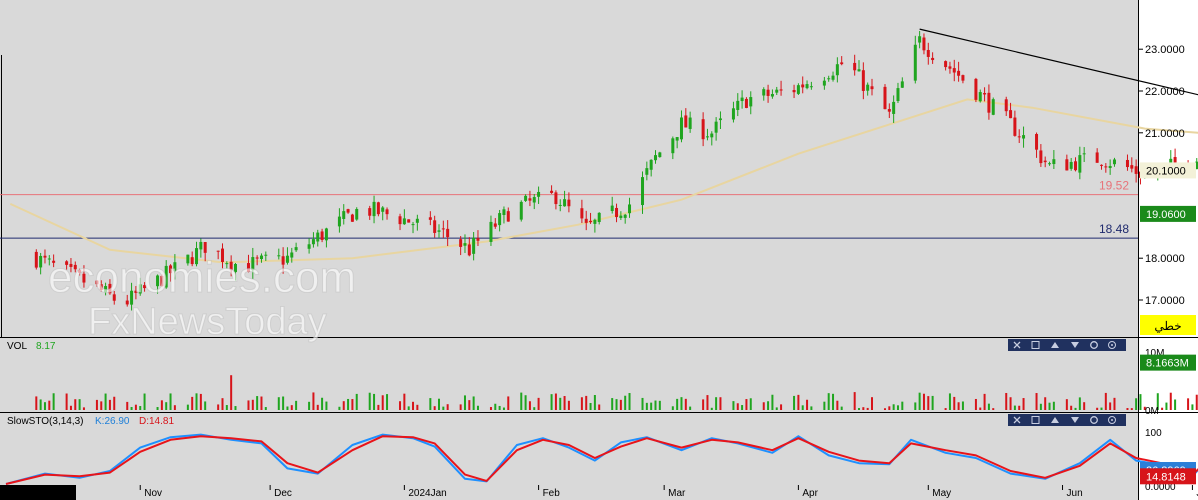  Describe the element at coordinates (1152, 411) in the screenshot. I see `volume-tick-label: 0M` at that location.